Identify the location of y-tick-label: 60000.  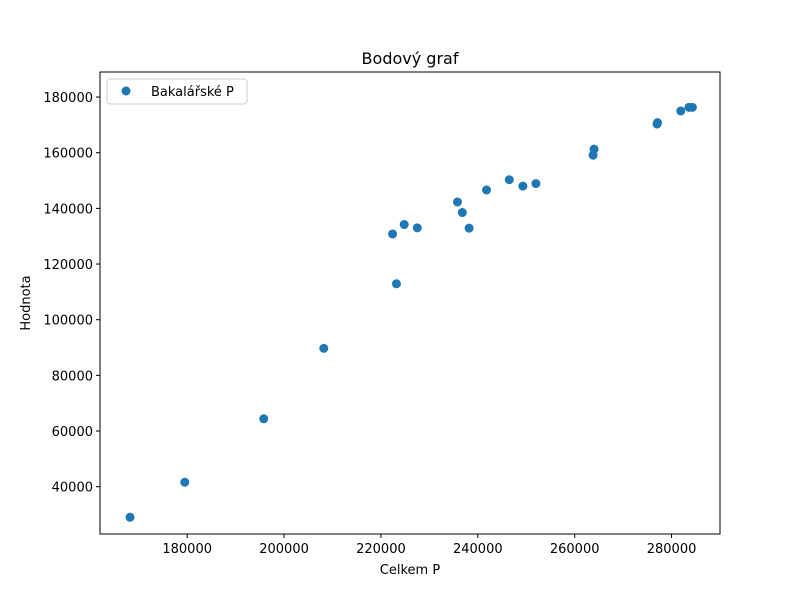
(72, 432).